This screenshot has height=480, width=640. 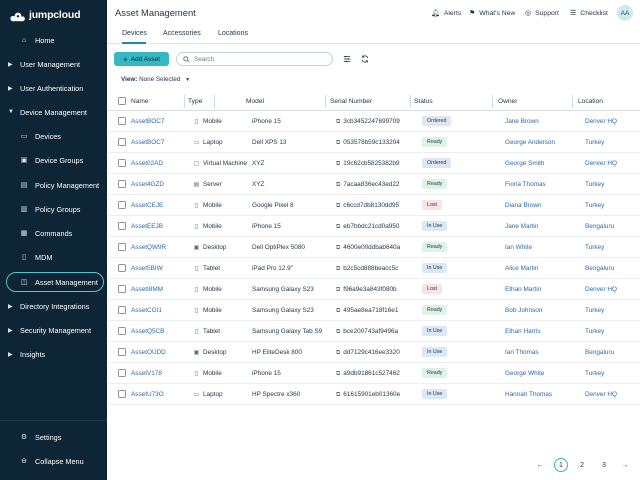 I want to click on owner-link: Hannah Thomas, so click(x=529, y=394).